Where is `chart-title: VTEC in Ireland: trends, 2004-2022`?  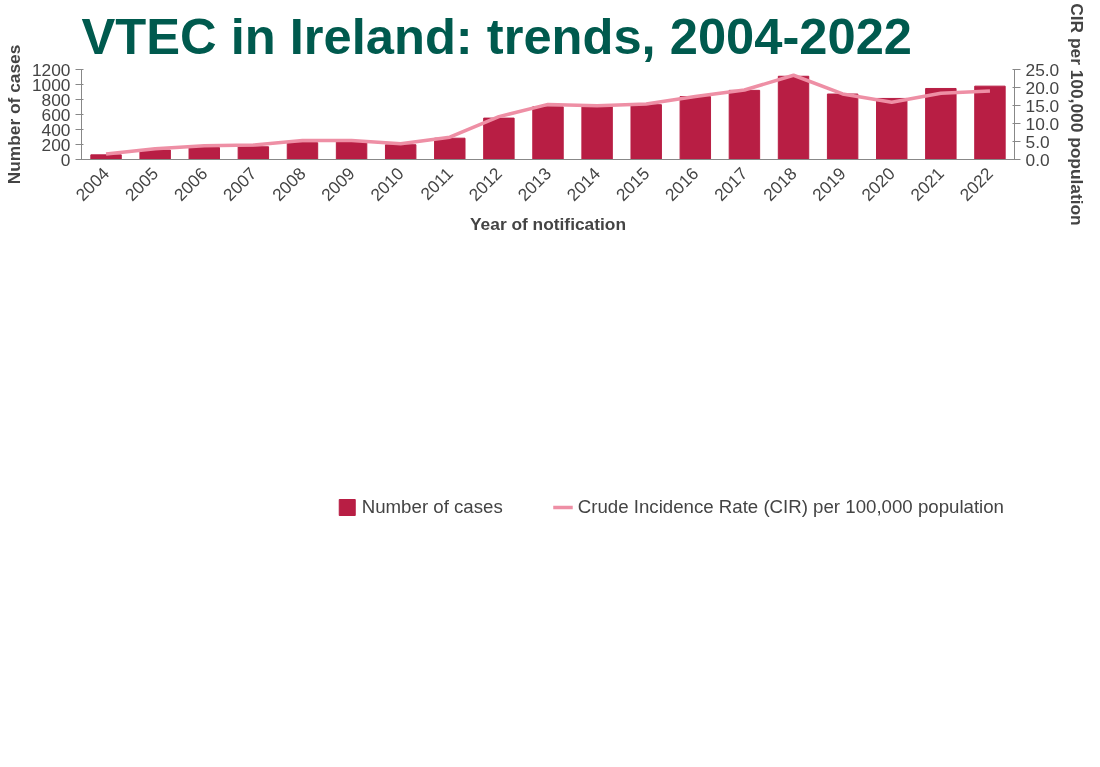 chart-title: VTEC in Ireland: trends, 2004-2022 is located at coordinates (497, 36).